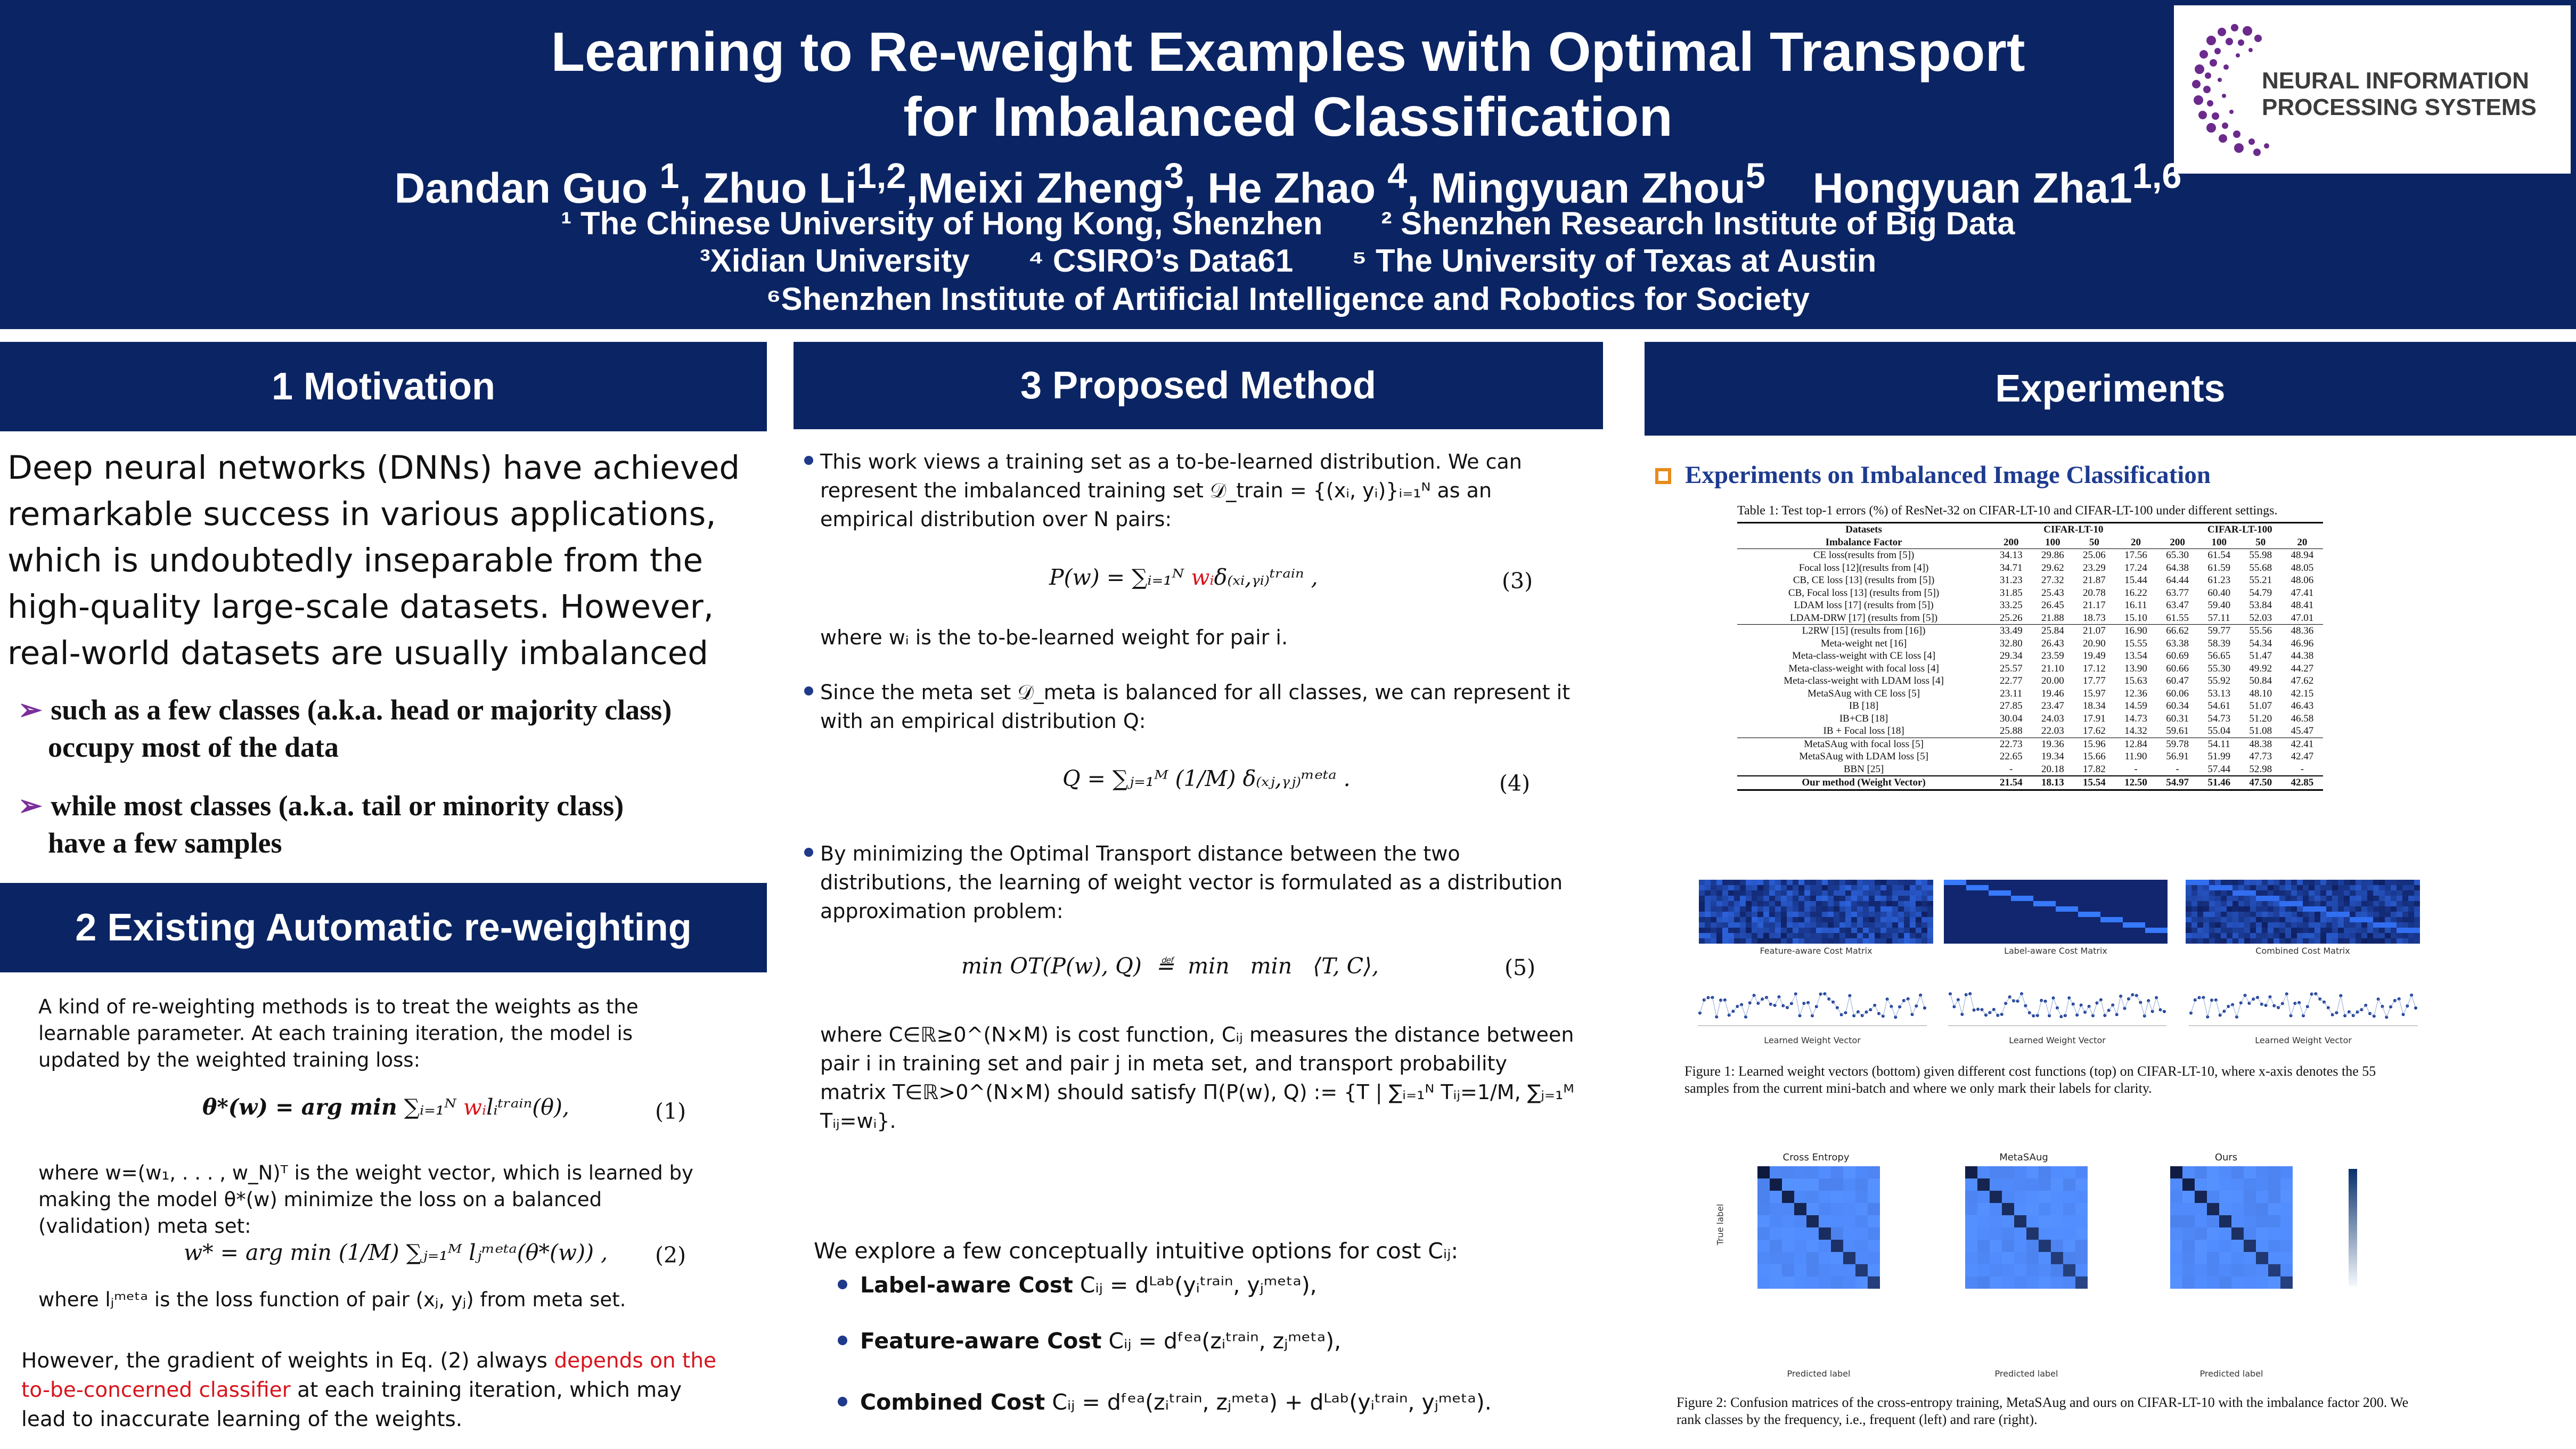  I want to click on table-cell: 23.29, so click(2094, 568).